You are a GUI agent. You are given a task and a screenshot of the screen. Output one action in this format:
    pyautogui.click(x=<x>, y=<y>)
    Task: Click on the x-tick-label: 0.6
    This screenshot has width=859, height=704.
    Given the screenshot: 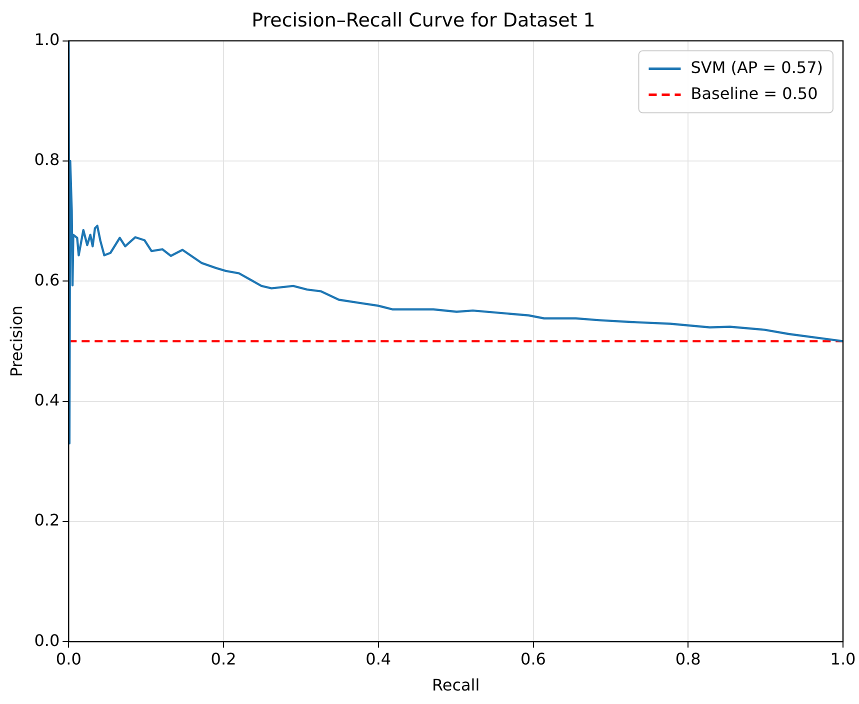 What is the action you would take?
    pyautogui.click(x=533, y=658)
    